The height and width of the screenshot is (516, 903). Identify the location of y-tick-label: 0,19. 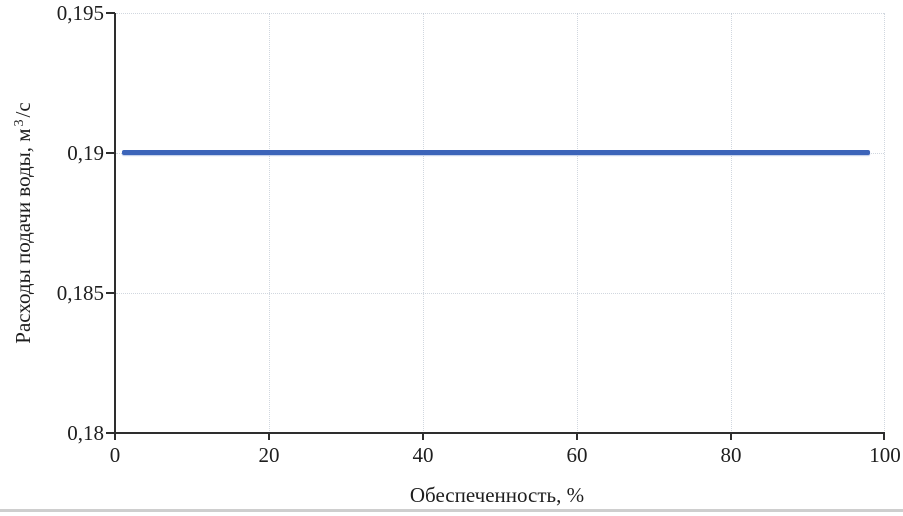
(85, 153).